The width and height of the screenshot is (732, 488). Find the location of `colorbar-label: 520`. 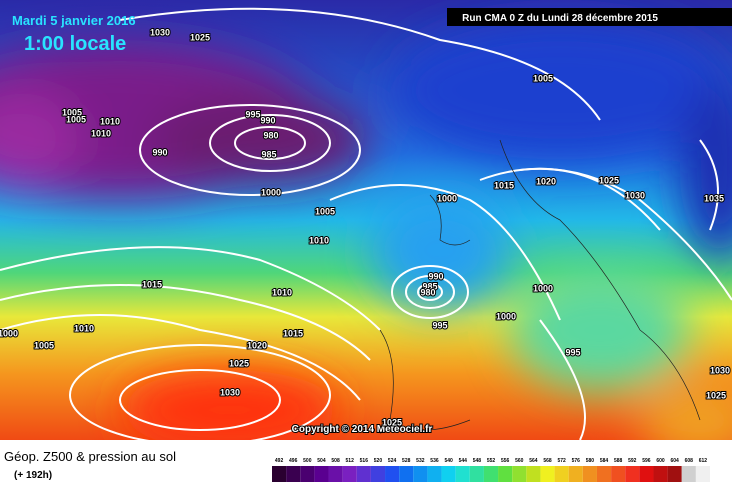

colorbar-label: 520 is located at coordinates (378, 461).